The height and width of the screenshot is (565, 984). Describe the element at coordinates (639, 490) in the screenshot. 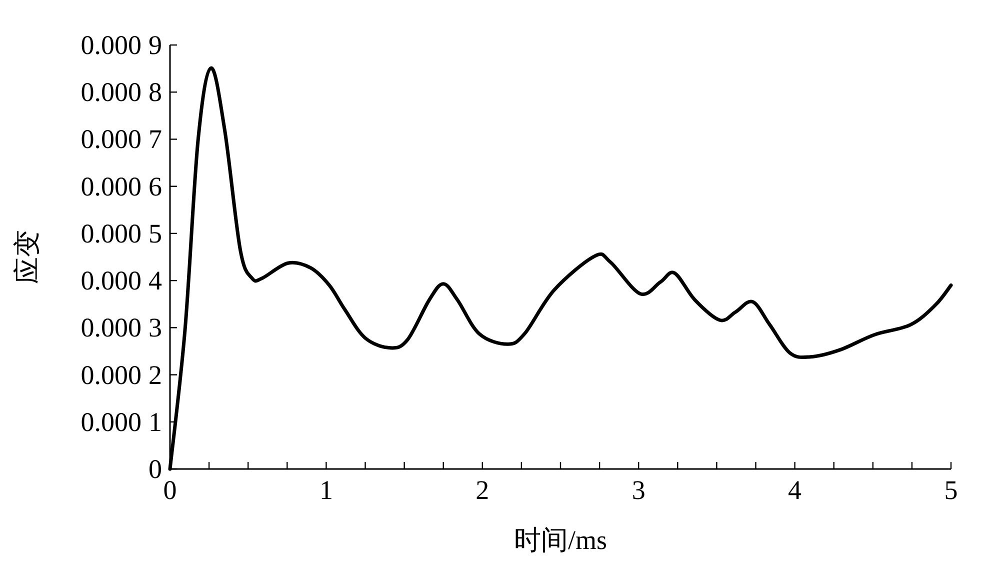

I see `x-tick-label: 3` at that location.